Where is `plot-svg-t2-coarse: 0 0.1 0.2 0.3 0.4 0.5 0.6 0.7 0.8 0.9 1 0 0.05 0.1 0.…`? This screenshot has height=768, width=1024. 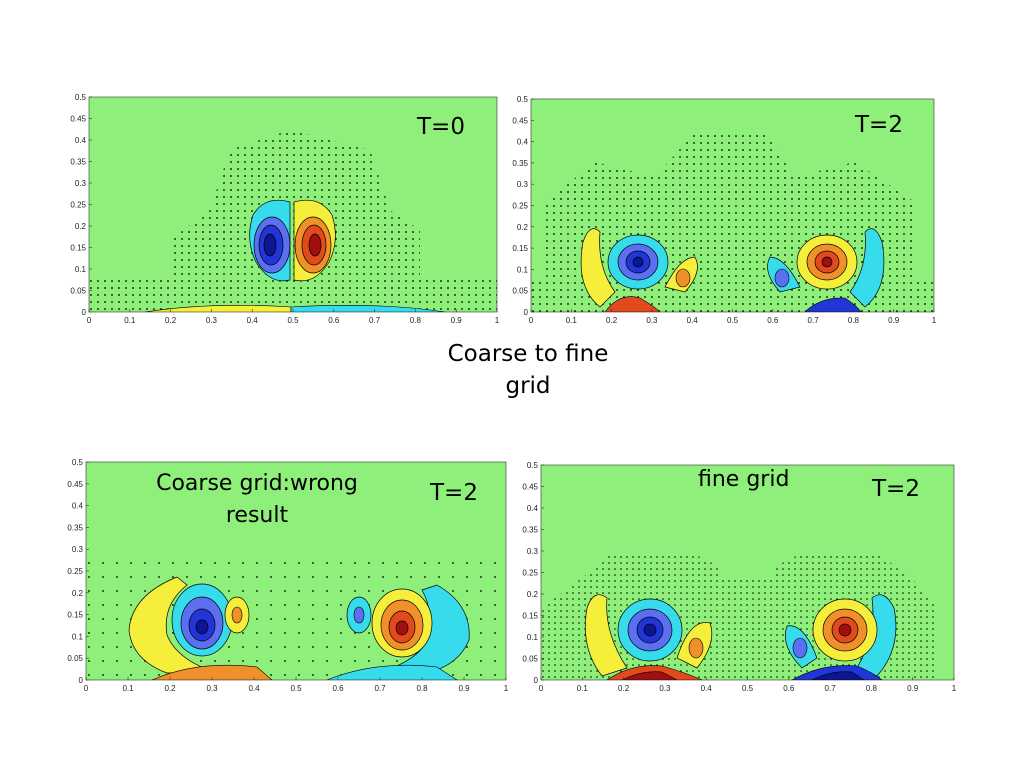
plot-svg-t2-coarse: 0 0.1 0.2 0.3 0.4 0.5 0.6 0.7 0.8 0.9 1 0 0.05 0.1 0.… is located at coordinates (288, 575).